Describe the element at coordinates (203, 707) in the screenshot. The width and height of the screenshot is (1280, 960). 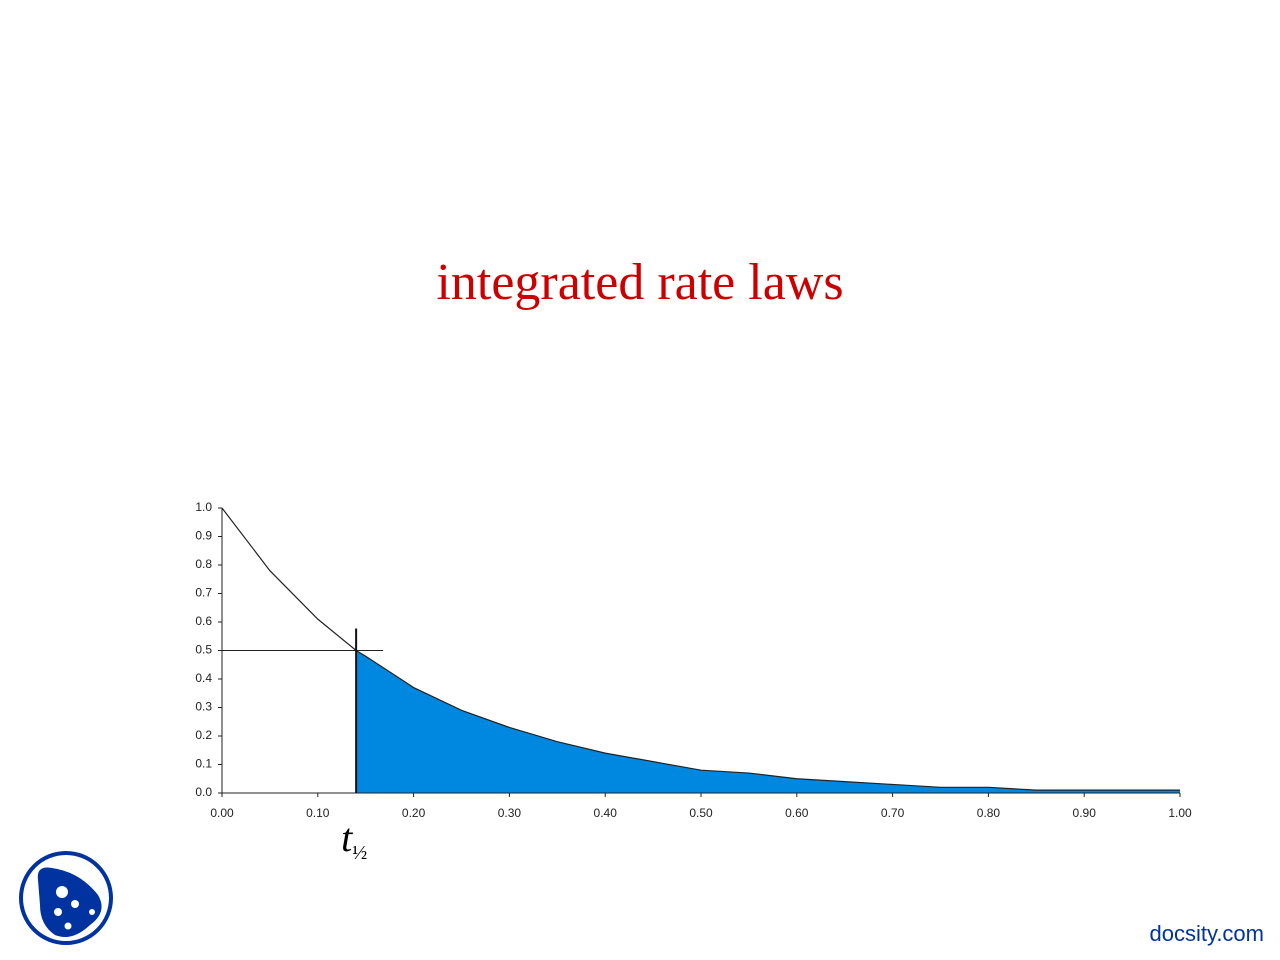
I see `y-tick-label: 0.3` at that location.